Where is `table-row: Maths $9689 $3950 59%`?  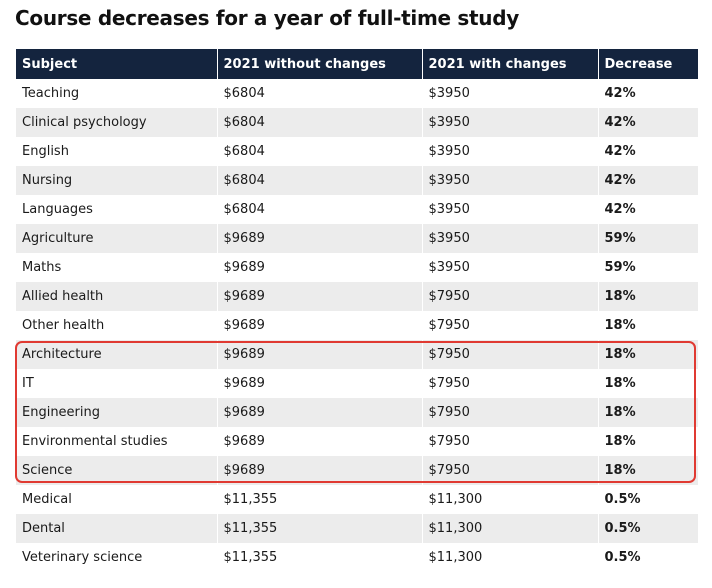 table-row: Maths $9689 $3950 59% is located at coordinates (357, 267).